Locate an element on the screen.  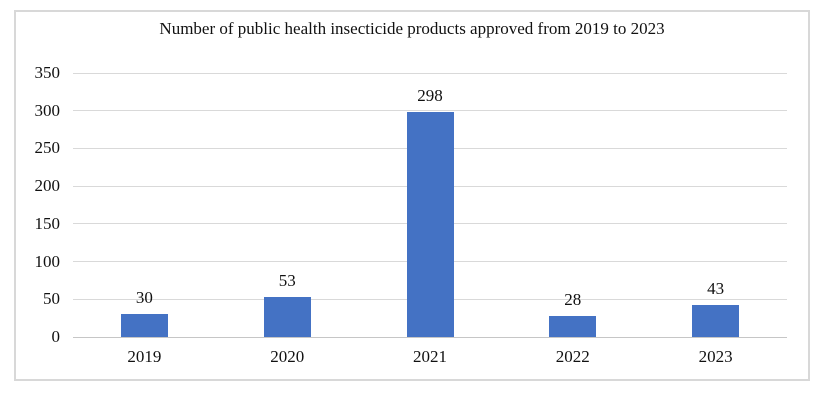
bar-2019 is located at coordinates (144, 325).